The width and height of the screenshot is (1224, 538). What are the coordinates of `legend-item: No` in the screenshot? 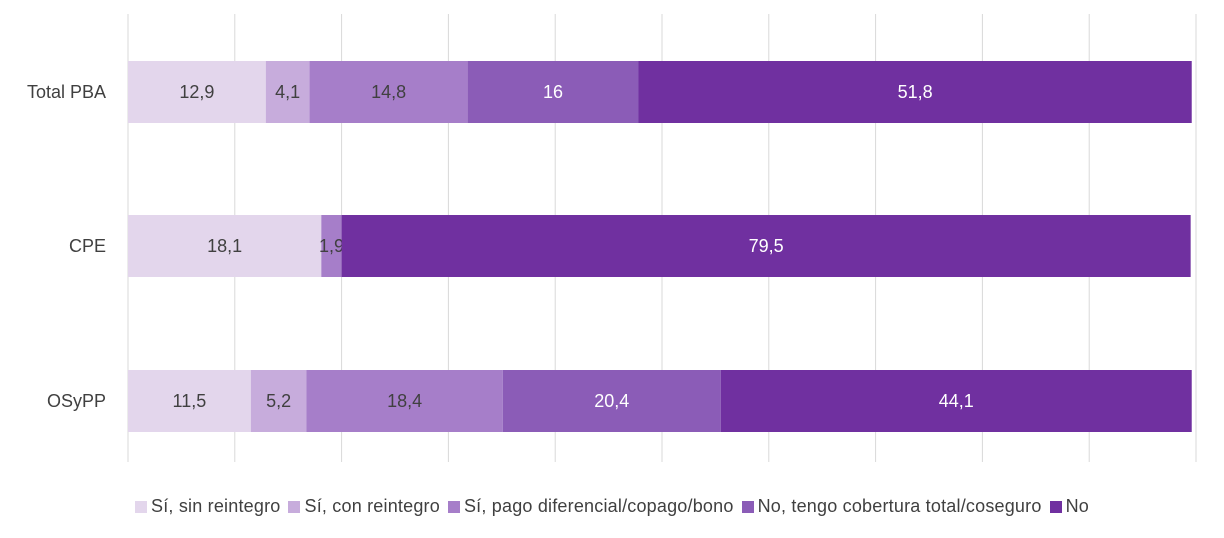 It's located at (1069, 506).